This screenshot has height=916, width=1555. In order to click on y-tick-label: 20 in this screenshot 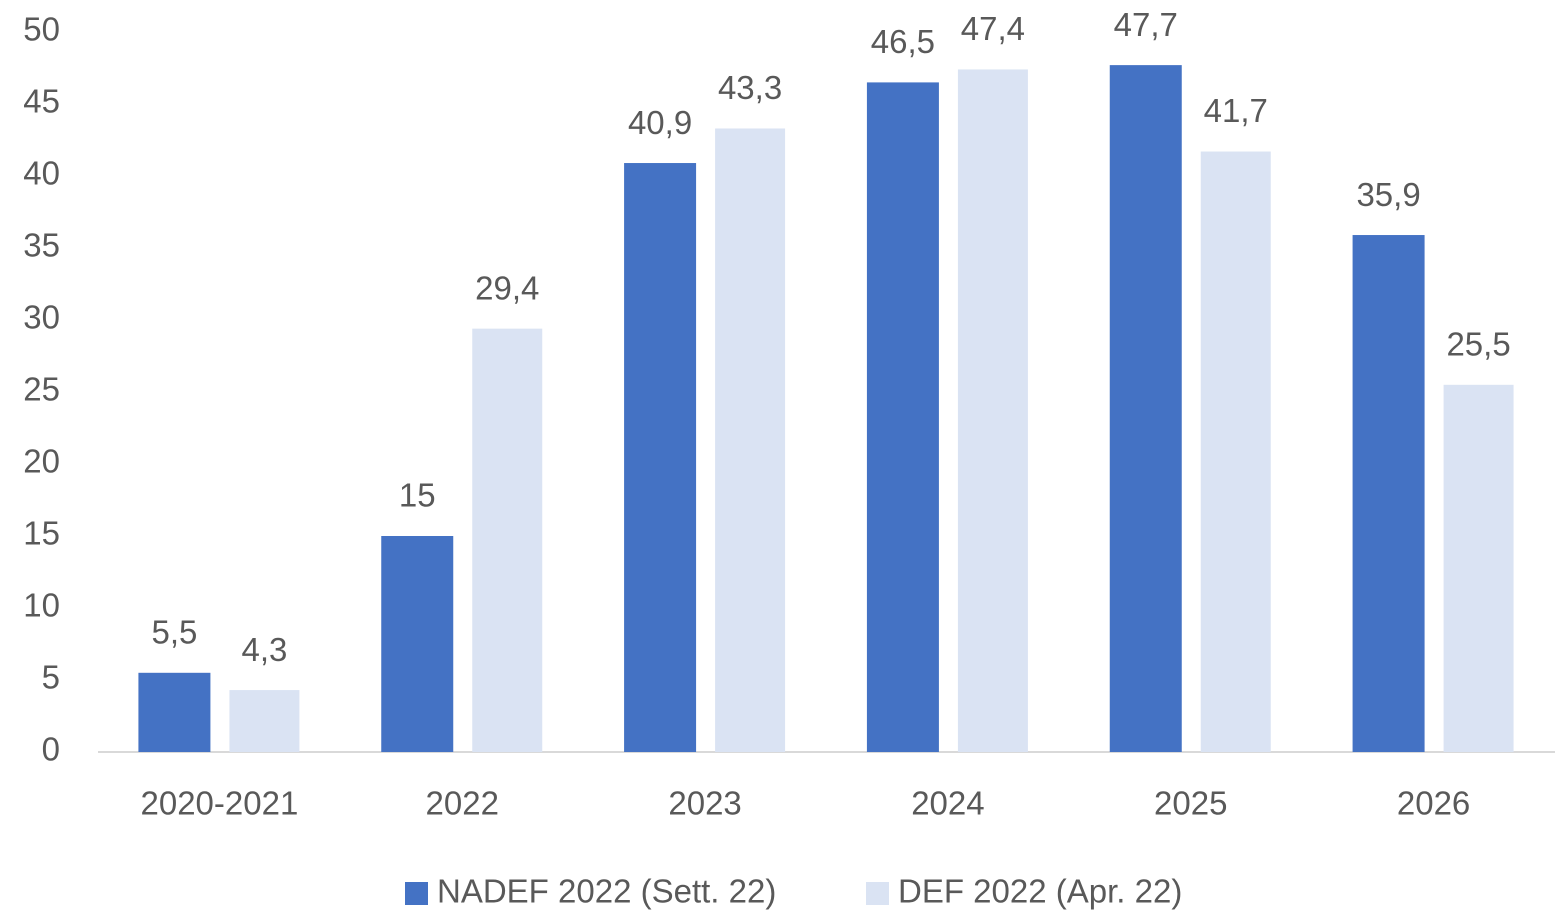, I will do `click(41, 461)`.